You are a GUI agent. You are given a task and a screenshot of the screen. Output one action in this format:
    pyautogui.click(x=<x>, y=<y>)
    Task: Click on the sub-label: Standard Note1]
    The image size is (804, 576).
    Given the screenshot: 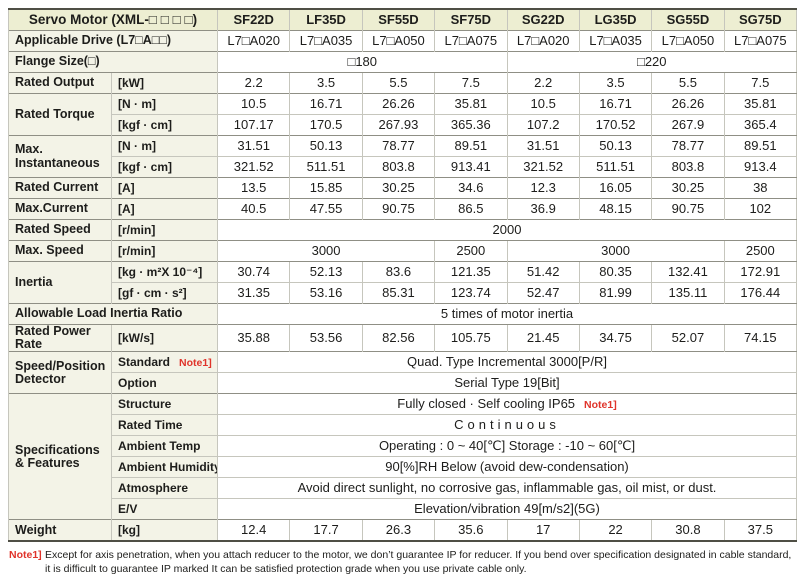 What is the action you would take?
    pyautogui.click(x=164, y=362)
    